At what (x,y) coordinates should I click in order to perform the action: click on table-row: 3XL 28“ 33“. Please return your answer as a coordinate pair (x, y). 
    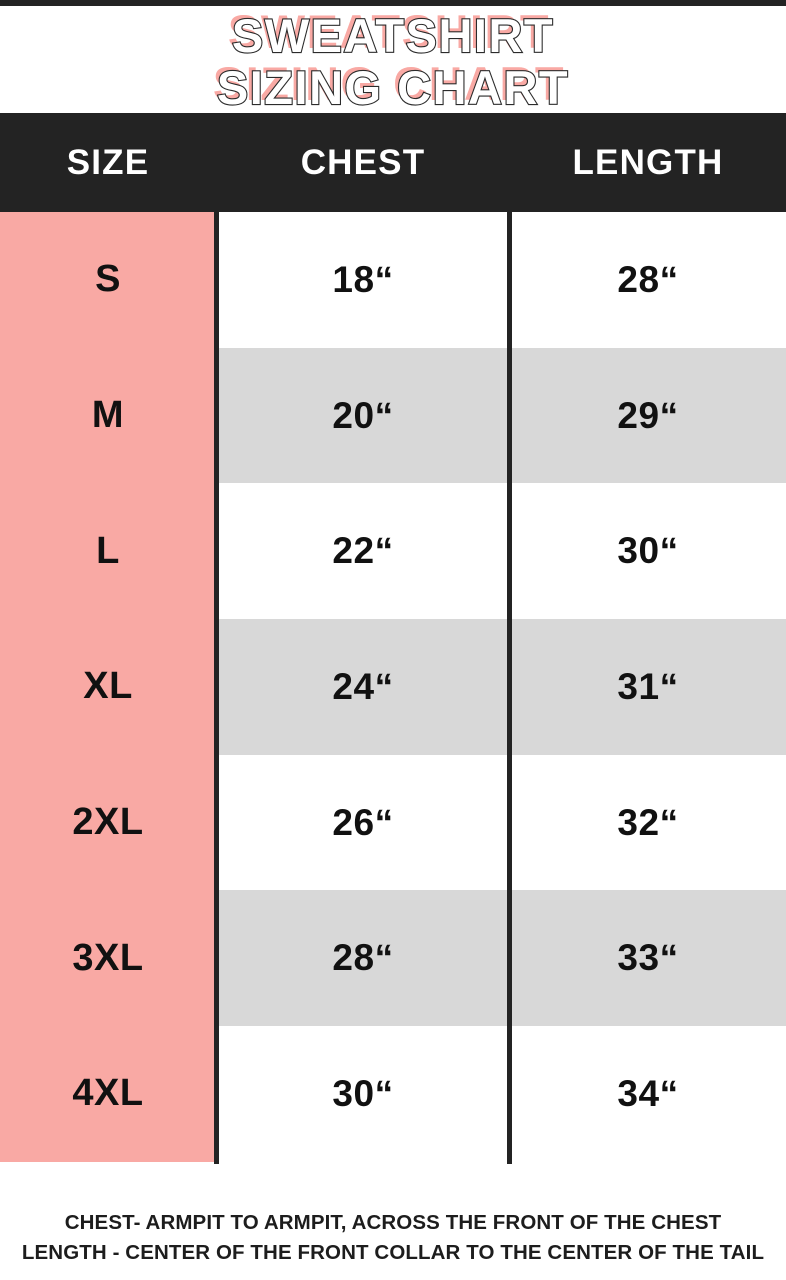
    Looking at the image, I should click on (393, 958).